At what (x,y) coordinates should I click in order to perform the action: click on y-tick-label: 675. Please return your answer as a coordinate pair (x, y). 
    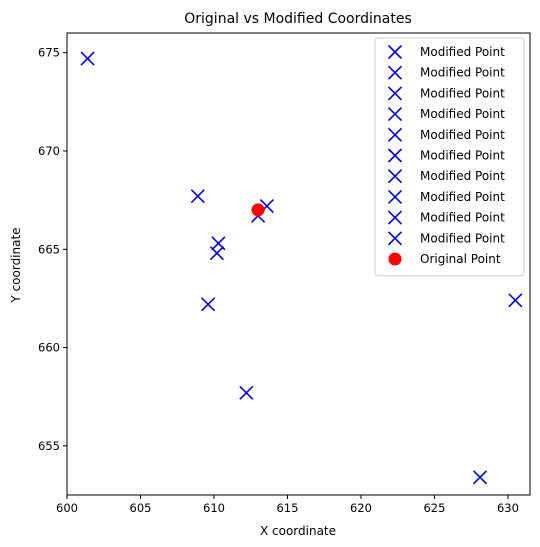
    Looking at the image, I should click on (49, 53).